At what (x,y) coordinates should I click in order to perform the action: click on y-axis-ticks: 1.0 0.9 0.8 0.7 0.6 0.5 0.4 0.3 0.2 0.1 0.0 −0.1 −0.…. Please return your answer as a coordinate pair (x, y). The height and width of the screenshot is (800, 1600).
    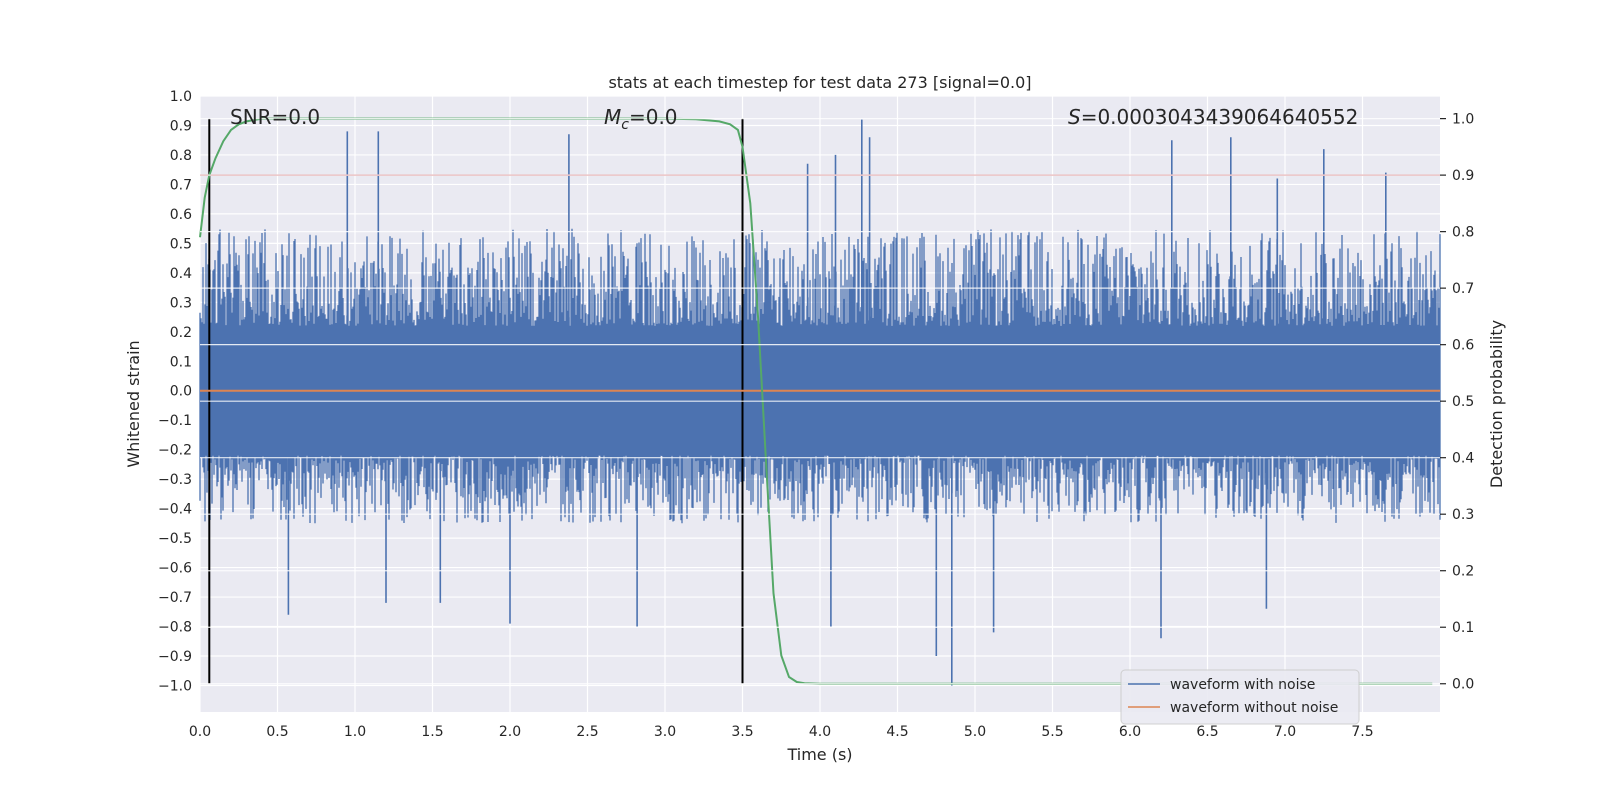
    Looking at the image, I should click on (175, 391).